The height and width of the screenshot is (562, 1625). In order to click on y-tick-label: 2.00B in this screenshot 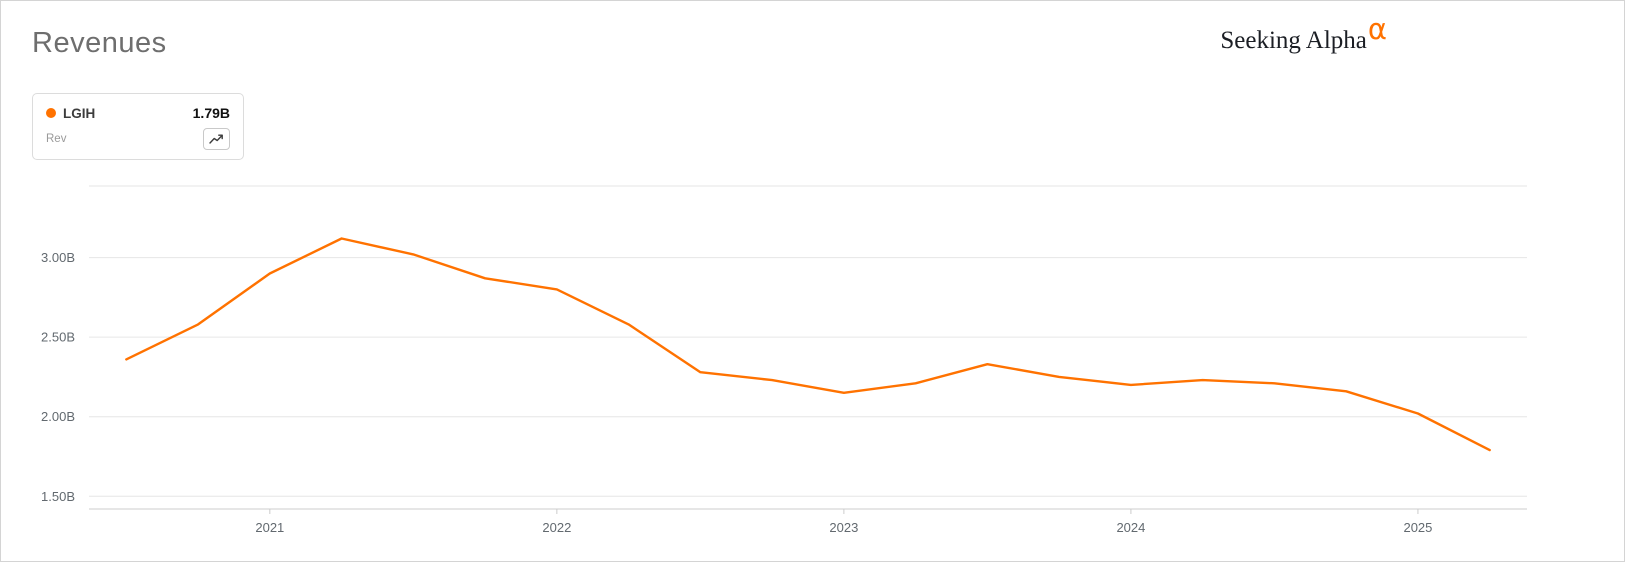, I will do `click(58, 416)`.